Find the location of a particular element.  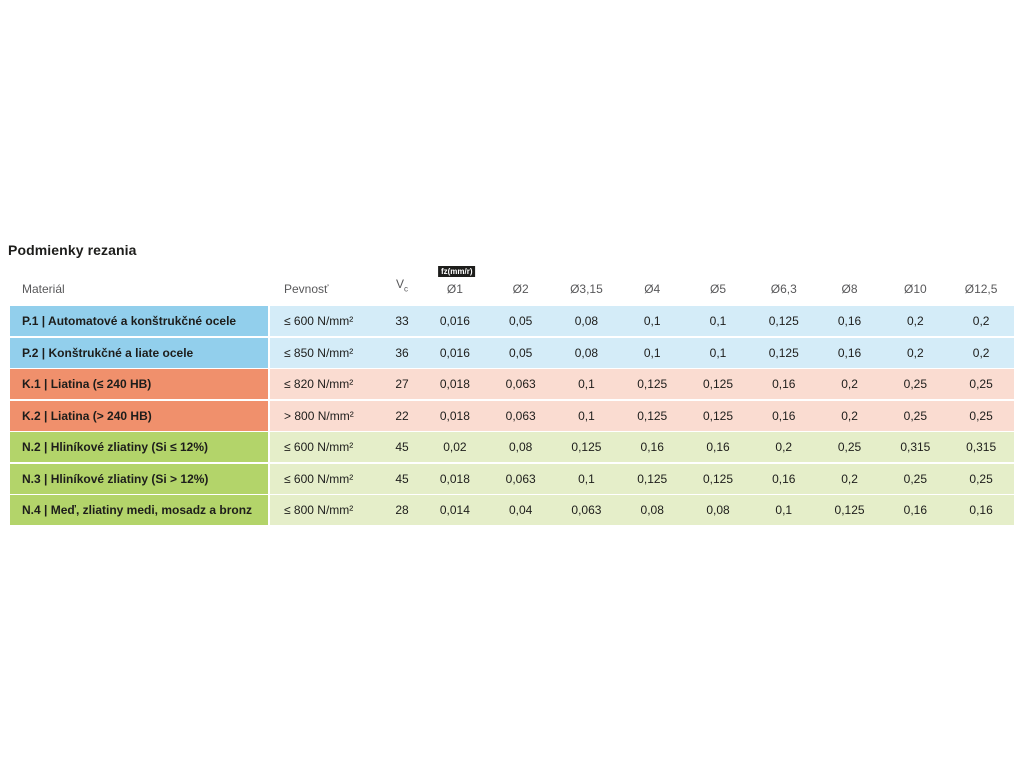

vc-label: V is located at coordinates (399, 283).